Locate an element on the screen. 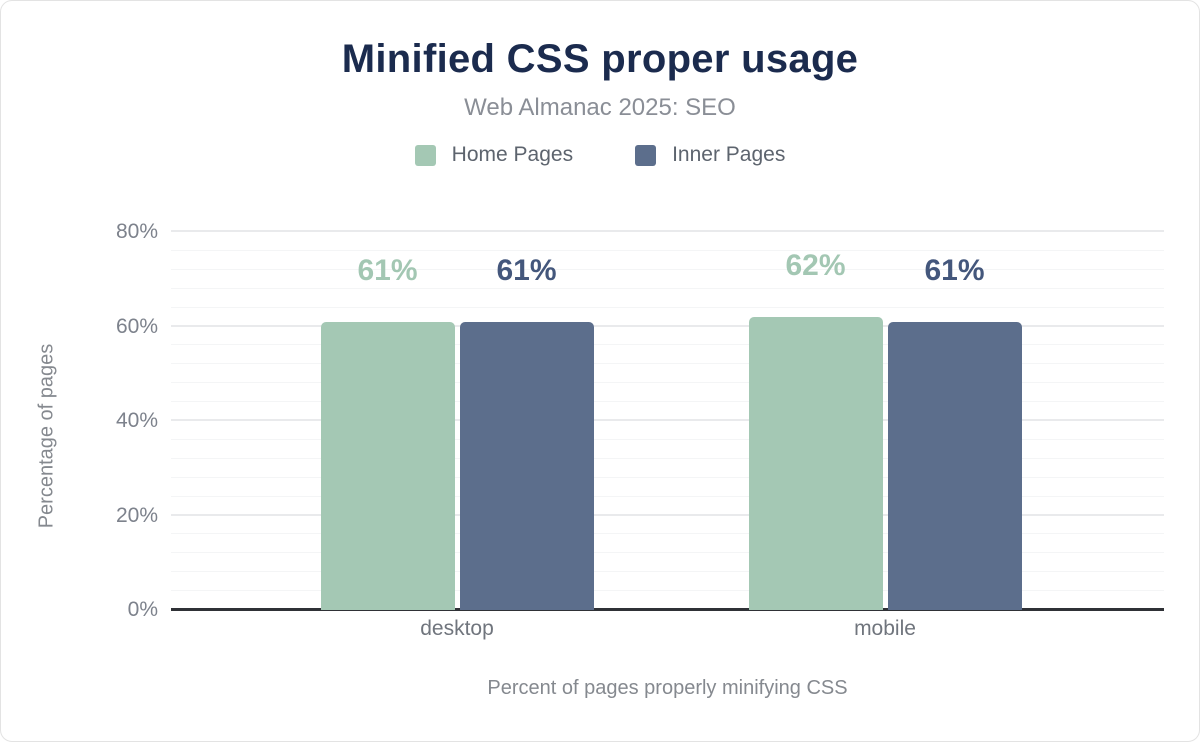 The image size is (1200, 742). bar-value-label-inner-pages-desktop: 61% is located at coordinates (526, 270).